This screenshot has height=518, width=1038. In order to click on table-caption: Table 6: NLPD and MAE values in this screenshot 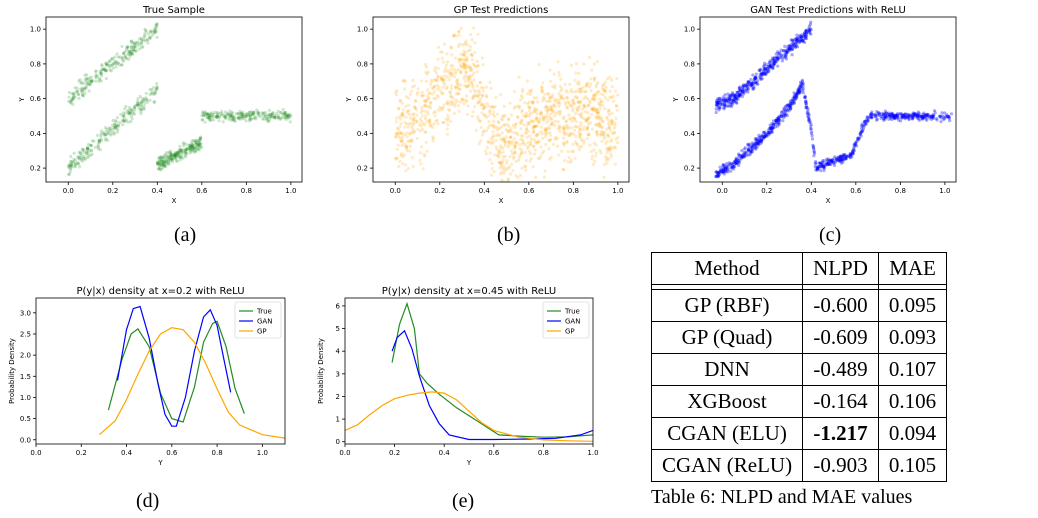, I will do `click(782, 497)`.